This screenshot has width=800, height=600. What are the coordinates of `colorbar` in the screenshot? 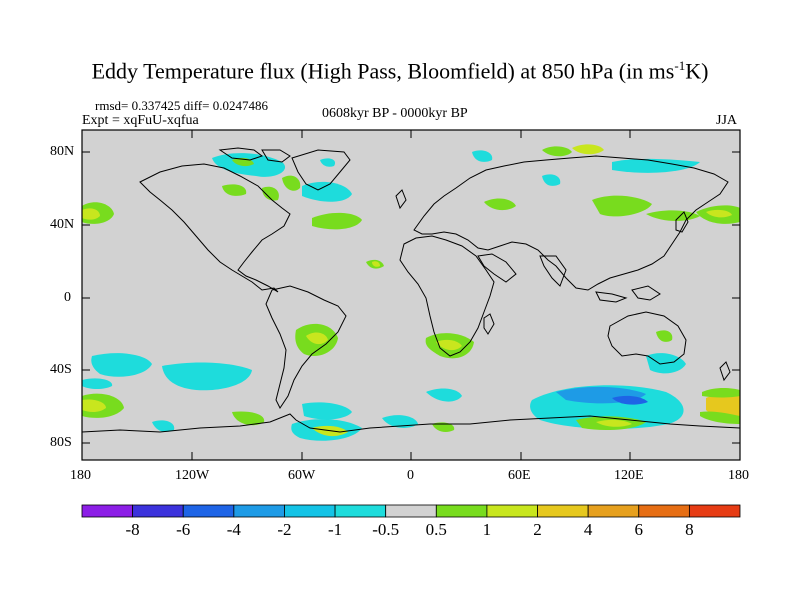 It's located at (411, 511).